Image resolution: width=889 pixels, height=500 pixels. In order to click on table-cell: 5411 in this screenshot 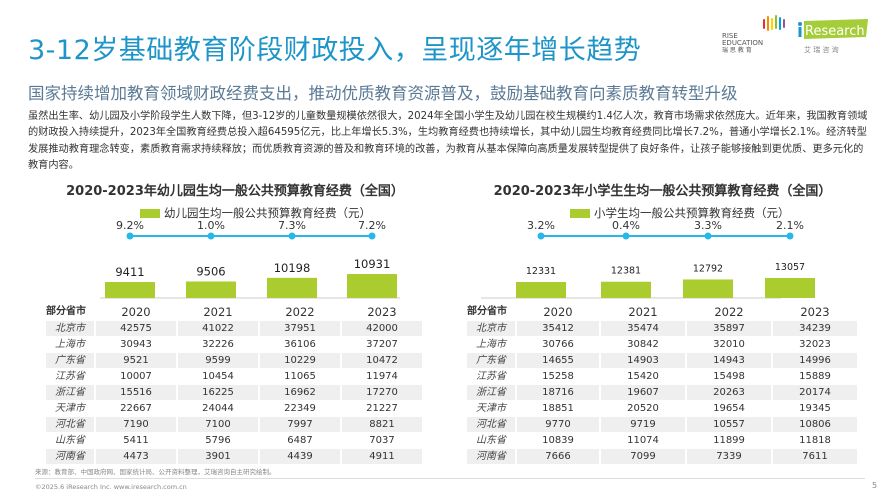, I will do `click(136, 440)`.